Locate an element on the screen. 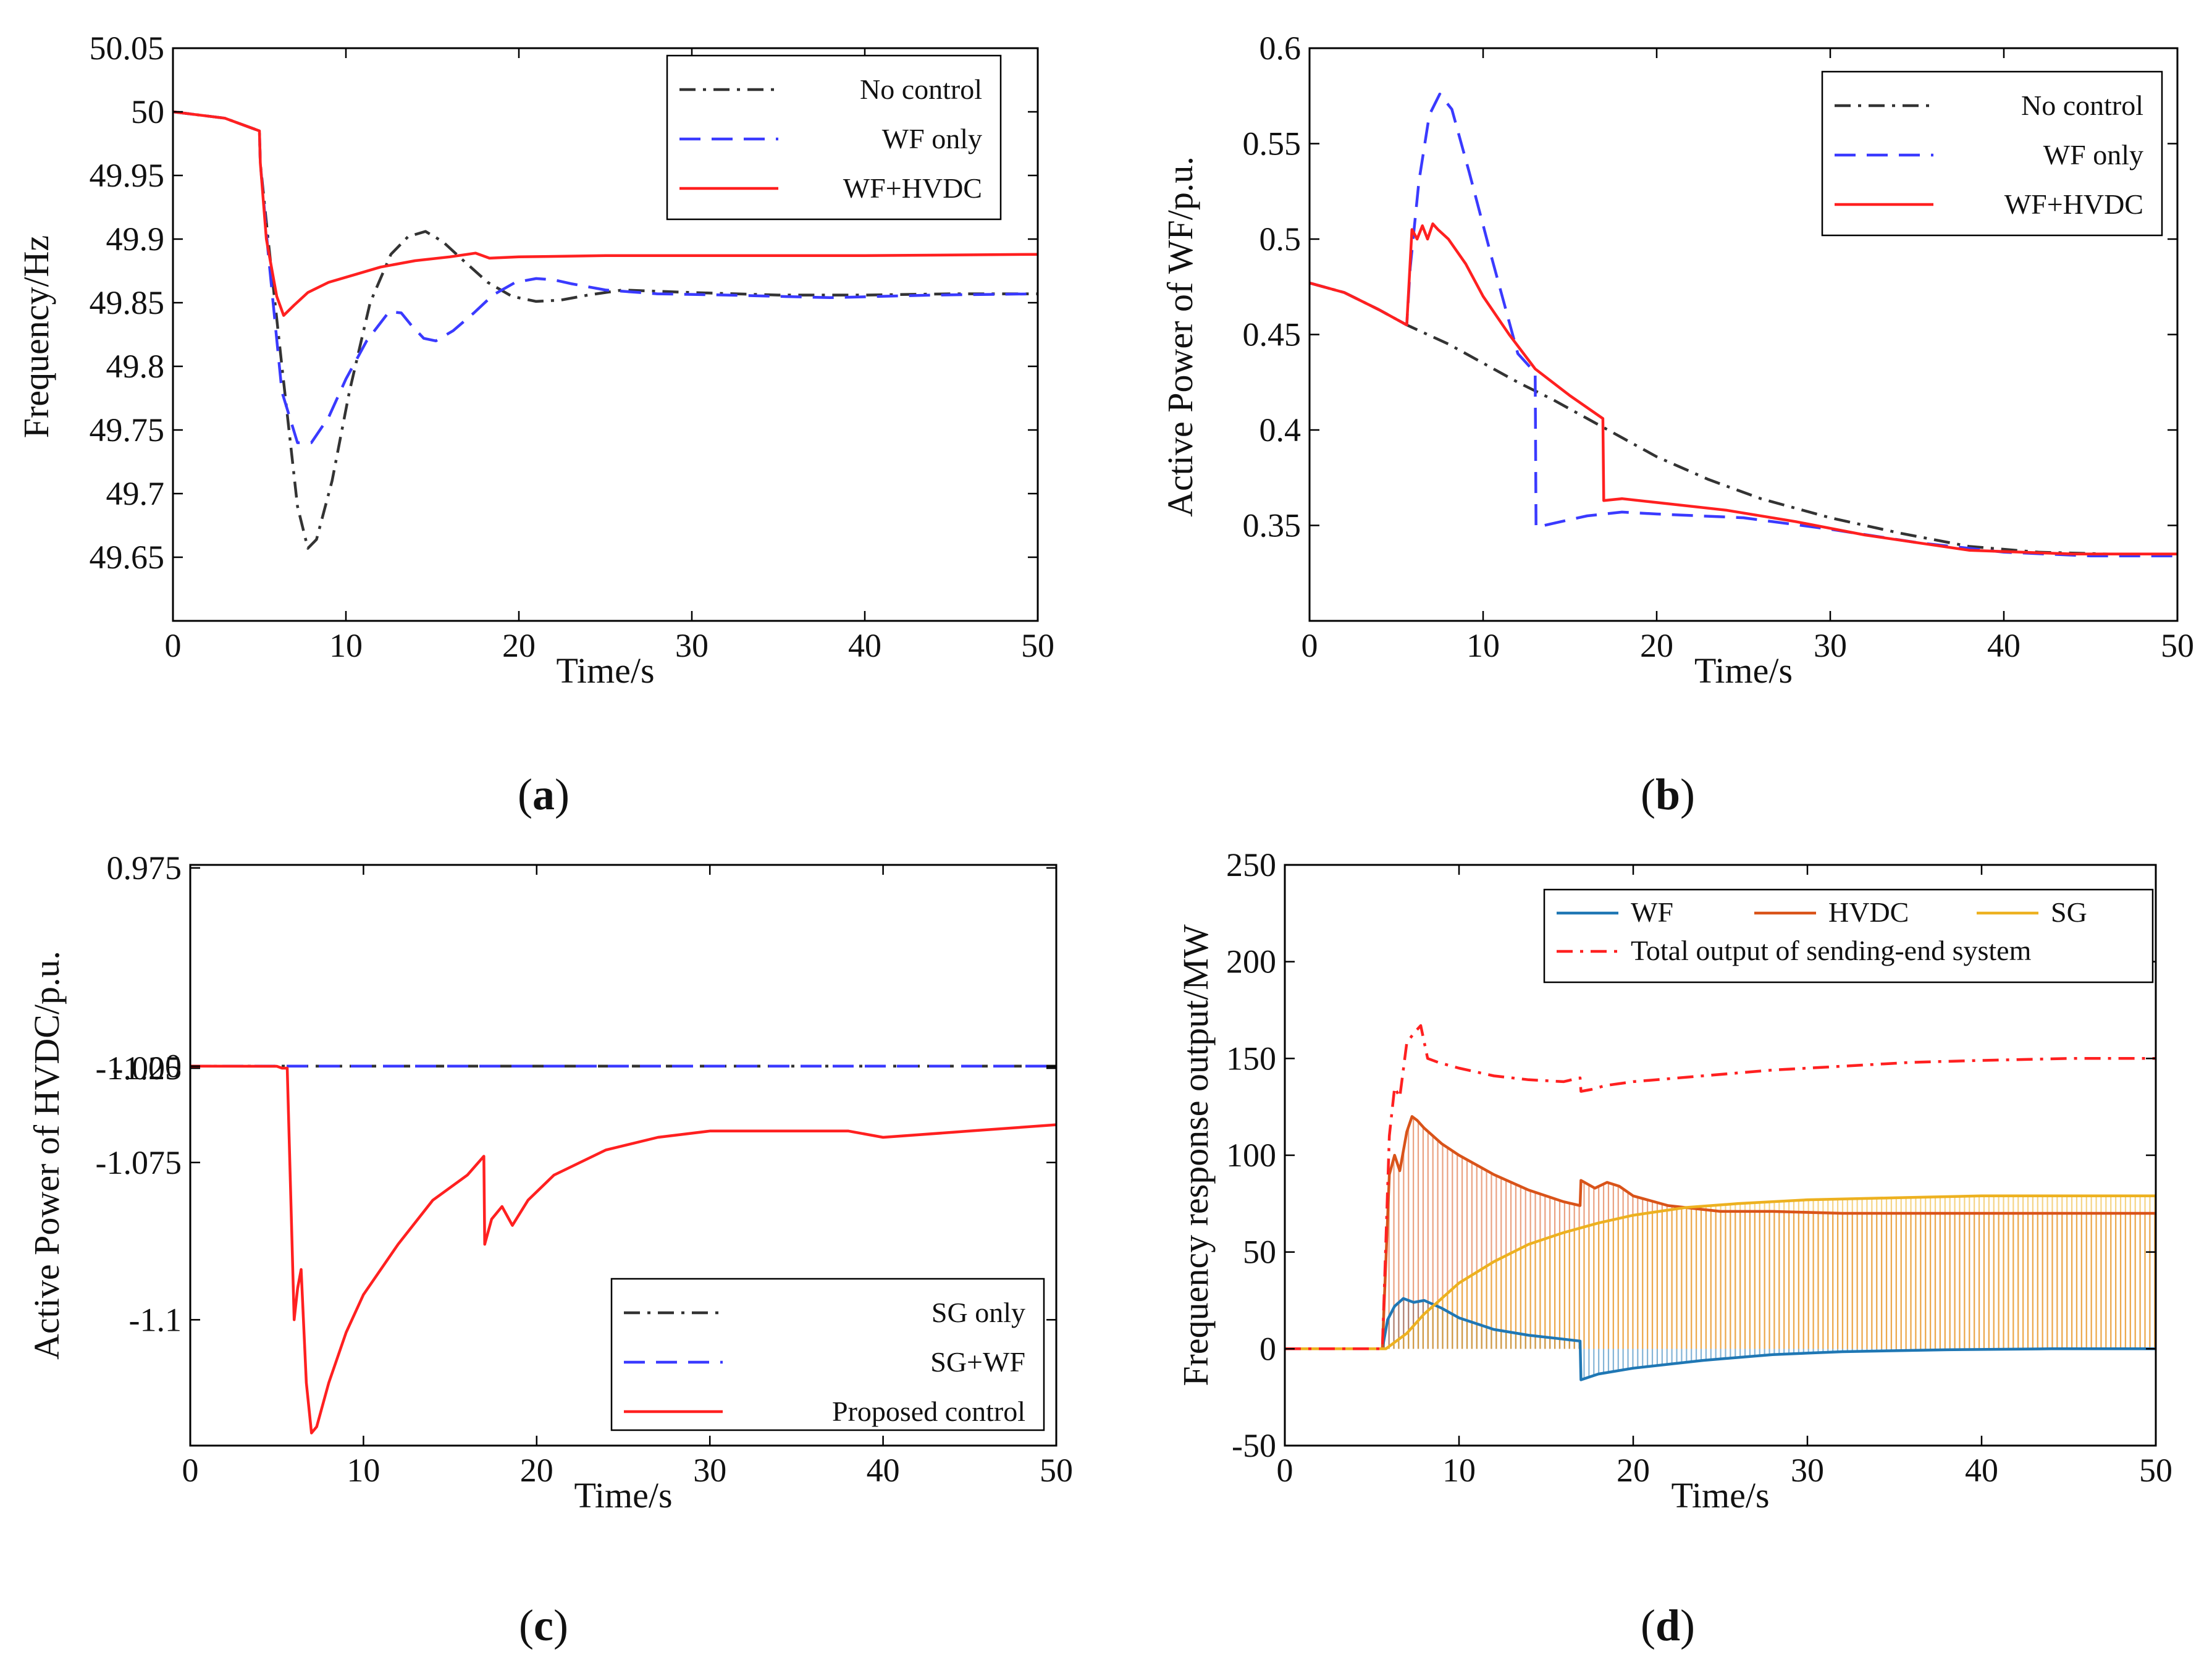  y-tick-label: 0.45 is located at coordinates (1273, 334).